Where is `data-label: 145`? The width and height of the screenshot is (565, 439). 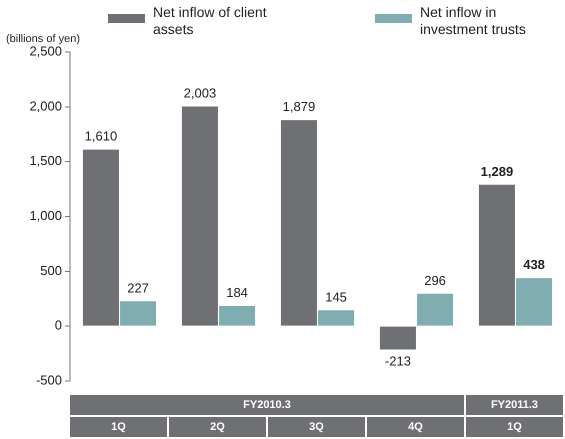
data-label: 145 is located at coordinates (336, 296).